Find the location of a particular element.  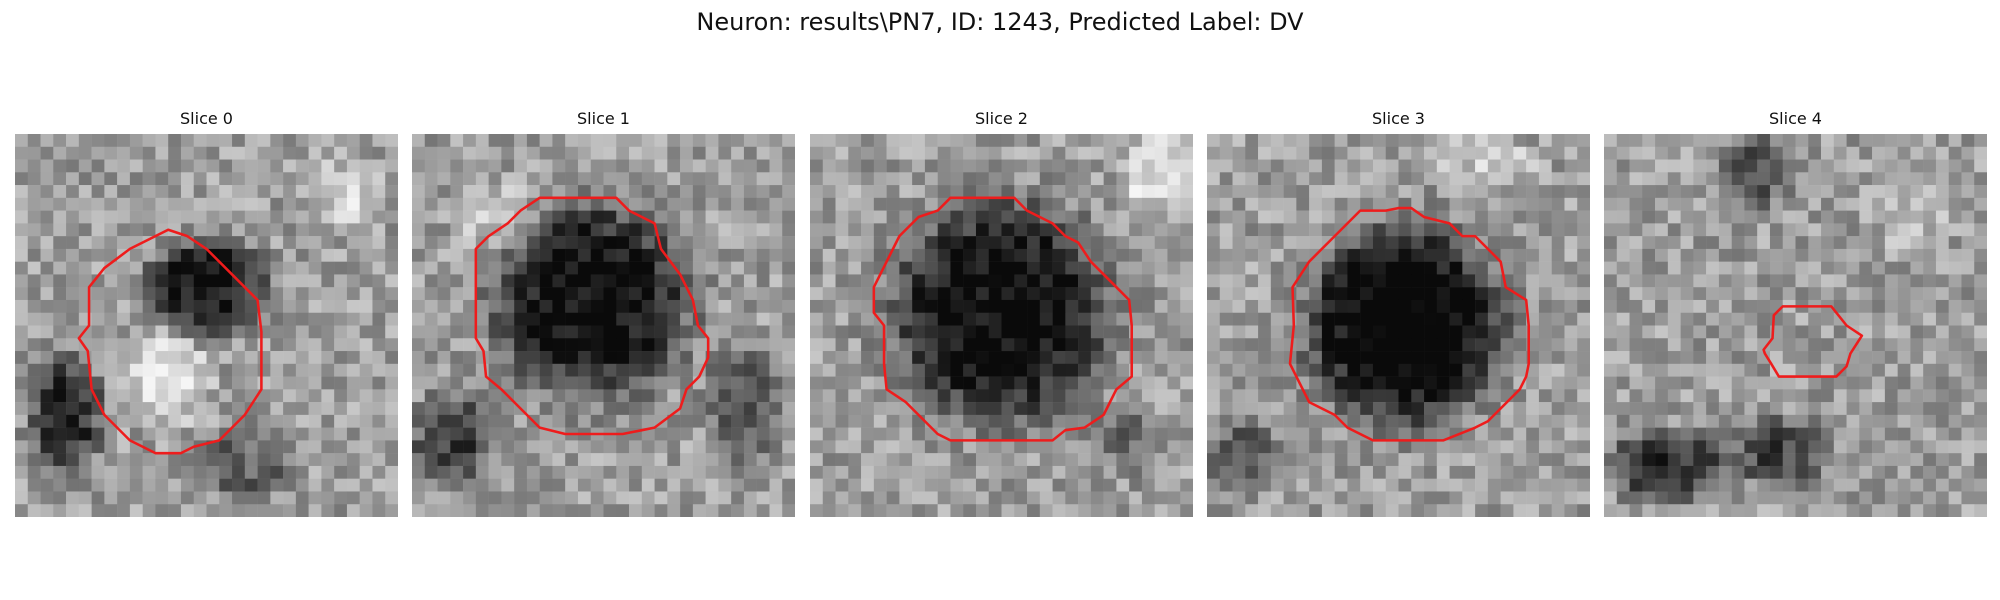

slice-panel-4: Slice 4 is located at coordinates (1795, 313).